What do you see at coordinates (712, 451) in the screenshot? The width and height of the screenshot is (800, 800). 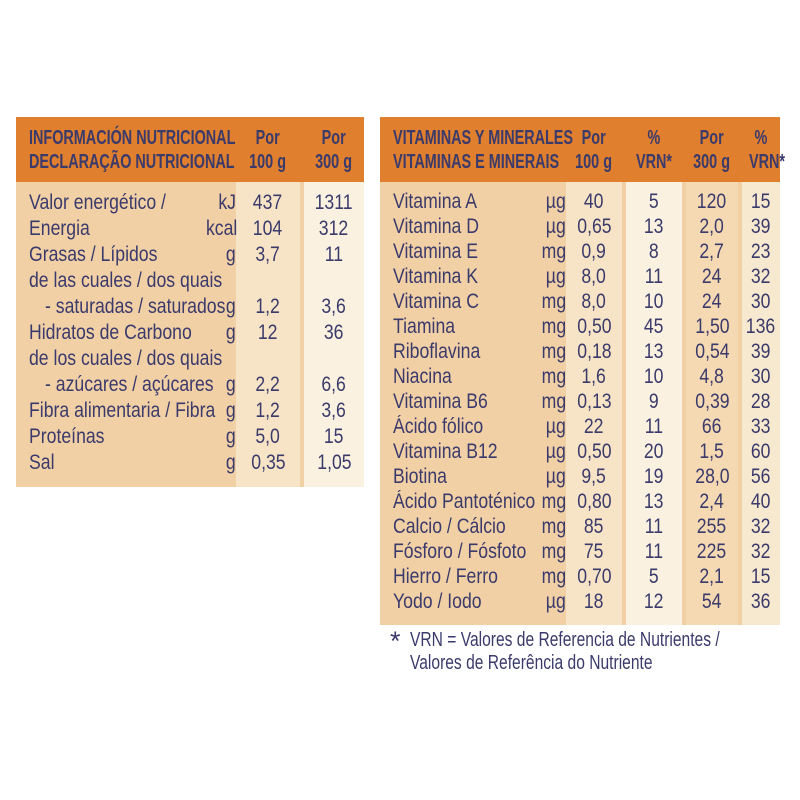 I see `value-per-300g: 1,5` at bounding box center [712, 451].